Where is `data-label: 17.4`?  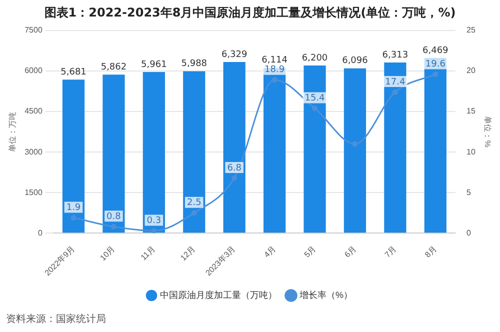
data-label: 17.4 is located at coordinates (395, 82).